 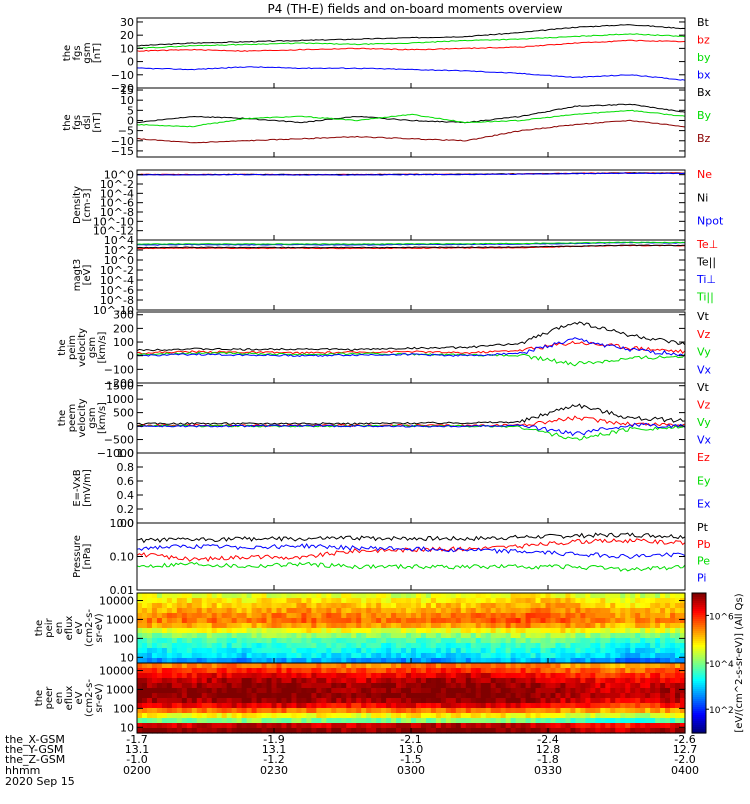 I want to click on panel-10-ylabel-line: (cm2-s-, so click(x=89, y=698).